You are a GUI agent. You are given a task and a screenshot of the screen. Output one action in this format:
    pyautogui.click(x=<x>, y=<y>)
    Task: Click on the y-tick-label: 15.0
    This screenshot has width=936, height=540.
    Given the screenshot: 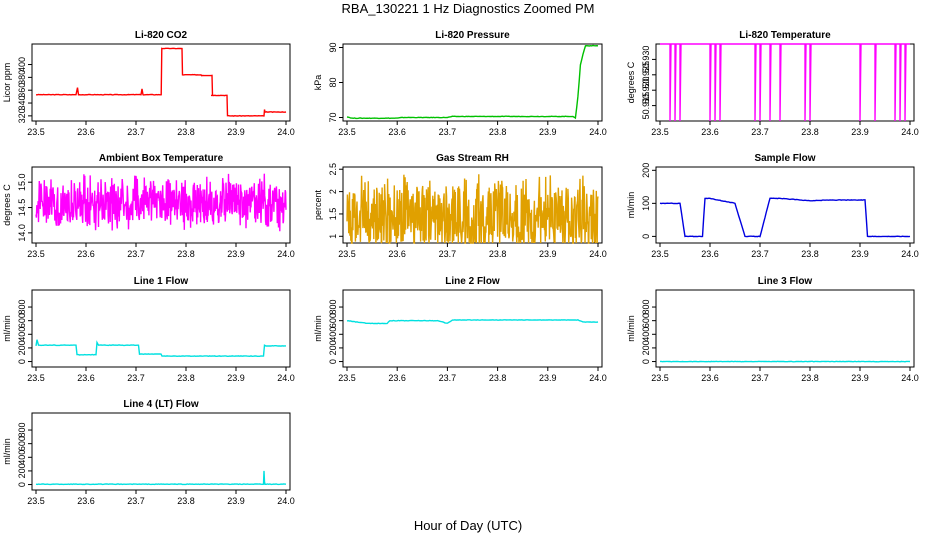 What is the action you would take?
    pyautogui.click(x=22, y=182)
    